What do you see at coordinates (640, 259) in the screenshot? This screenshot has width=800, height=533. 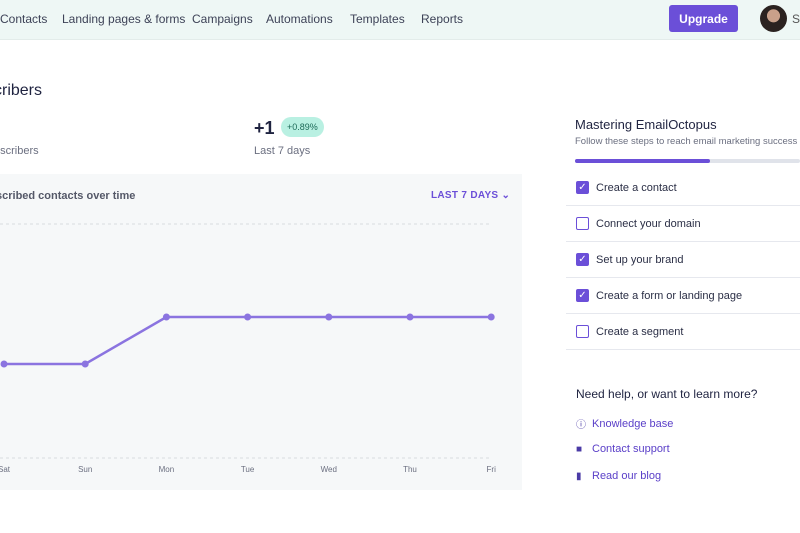 I see `task-label: Set up your brand` at bounding box center [640, 259].